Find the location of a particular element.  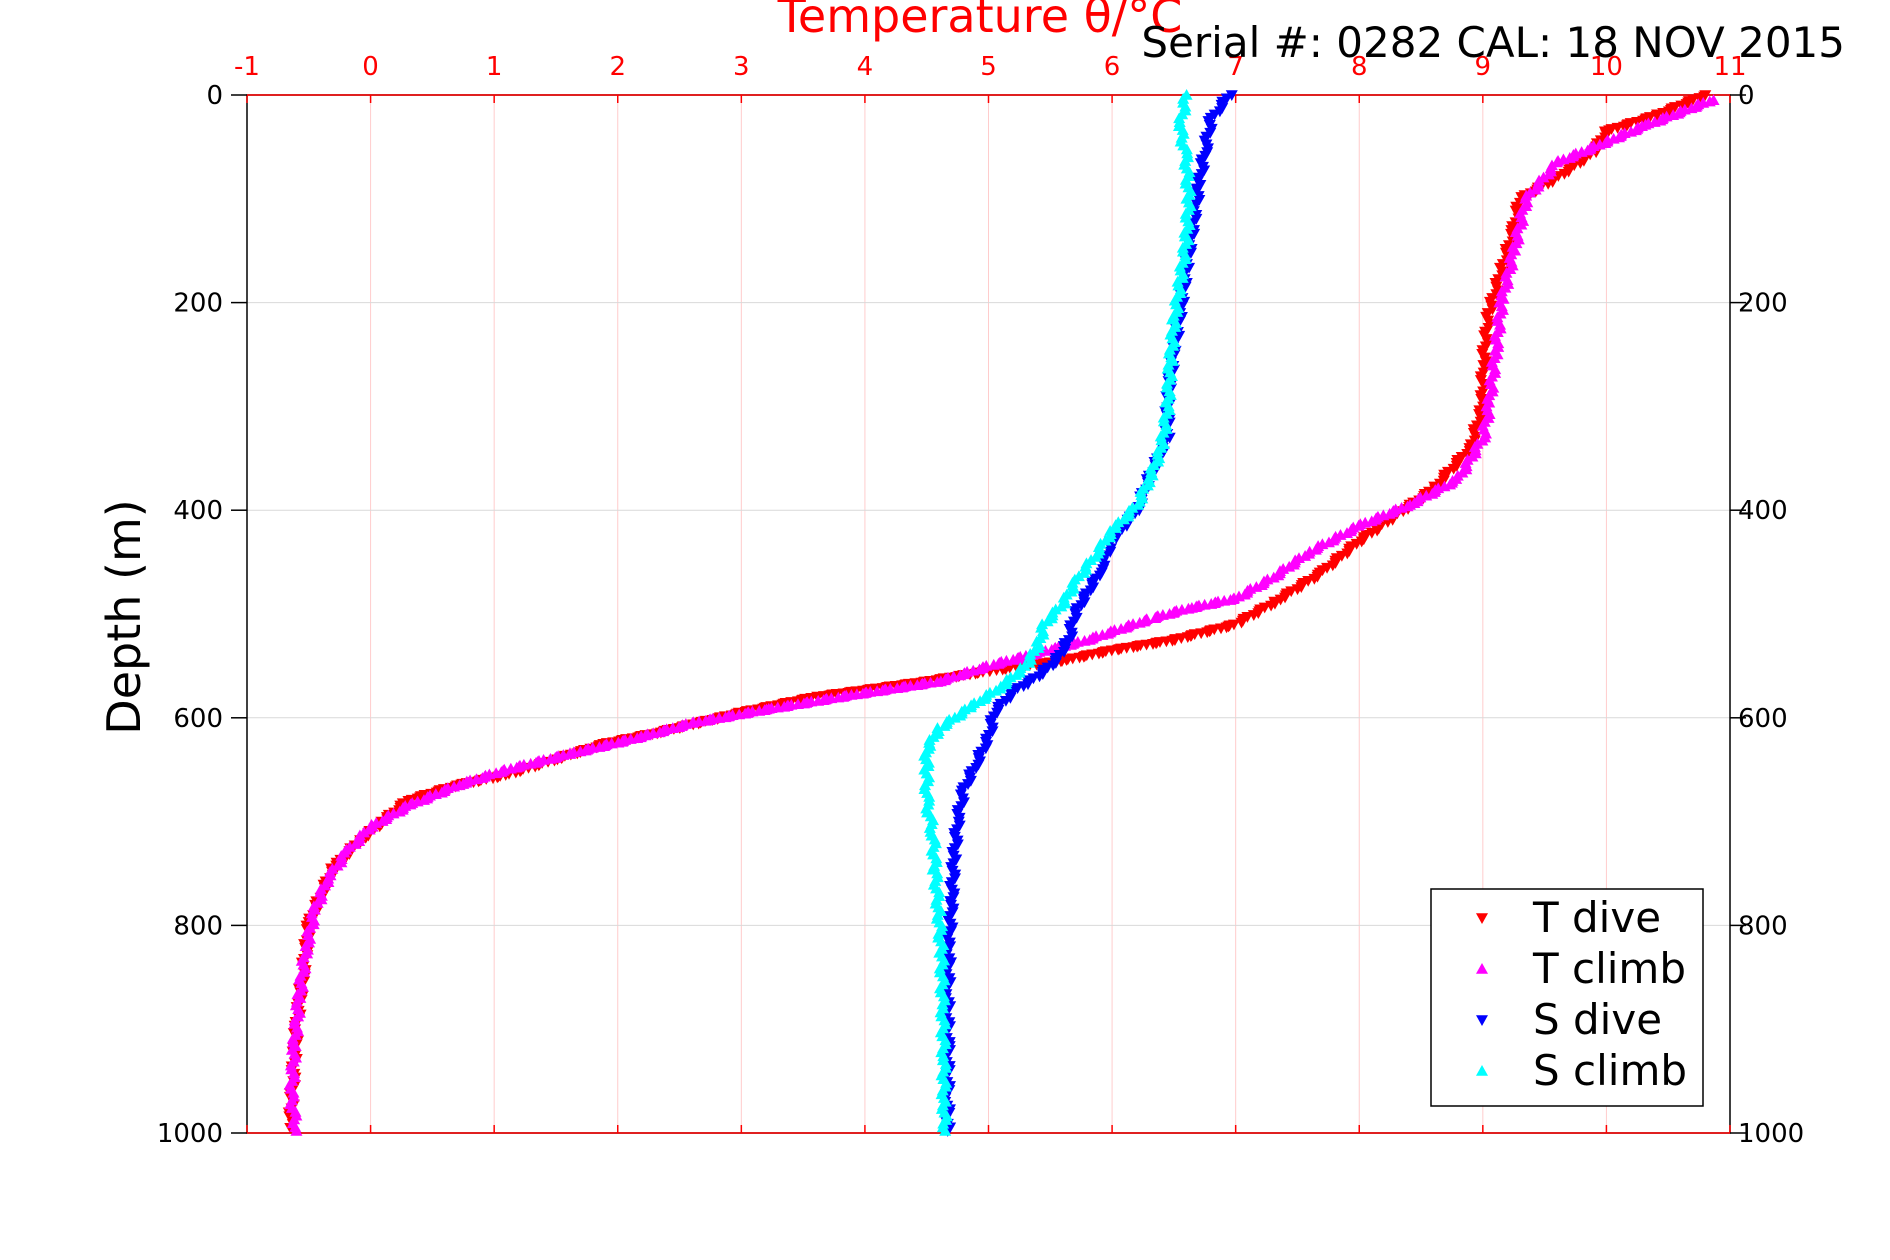

x-tick-label: 11 is located at coordinates (1729, 67).